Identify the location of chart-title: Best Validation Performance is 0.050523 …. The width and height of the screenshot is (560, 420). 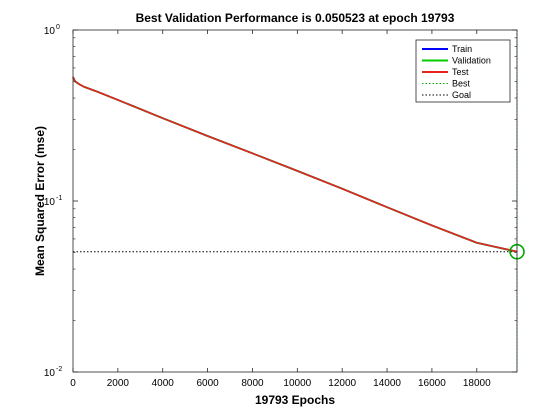
(295, 18).